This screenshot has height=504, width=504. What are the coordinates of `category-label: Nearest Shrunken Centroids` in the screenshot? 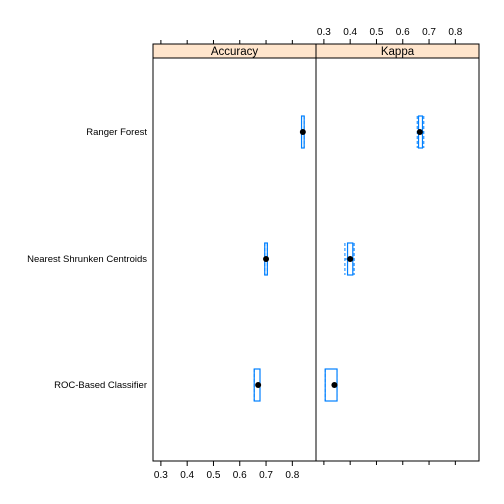 It's located at (87, 259).